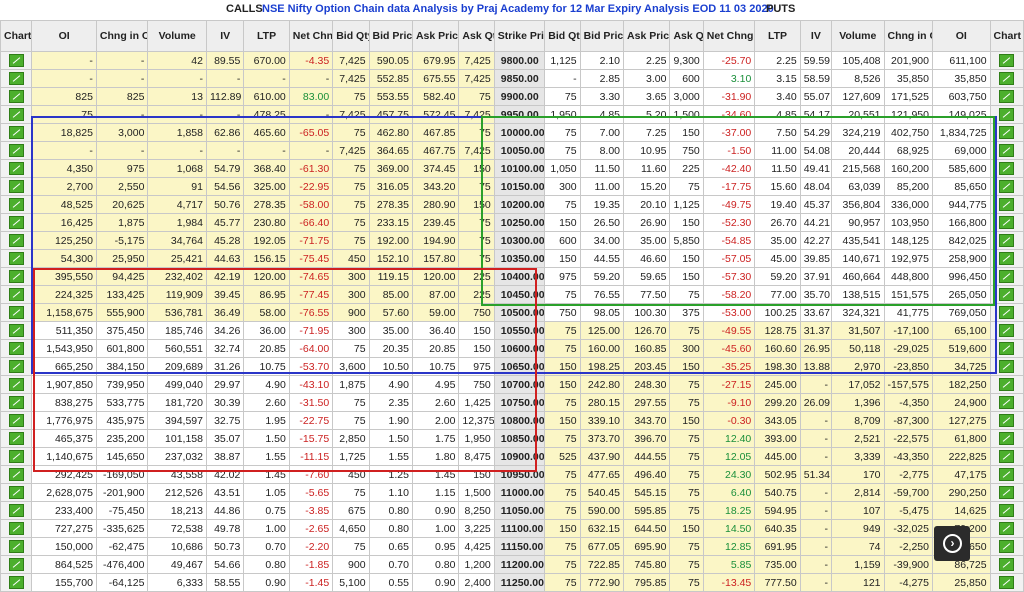  Describe the element at coordinates (952, 543) in the screenshot. I see `next-button: ›` at that location.